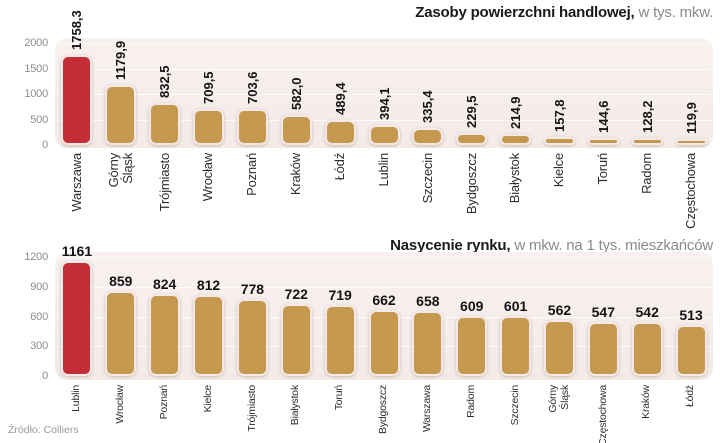 This screenshot has width=720, height=443. Describe the element at coordinates (39, 346) in the screenshot. I see `y-tick-label: 300` at that location.